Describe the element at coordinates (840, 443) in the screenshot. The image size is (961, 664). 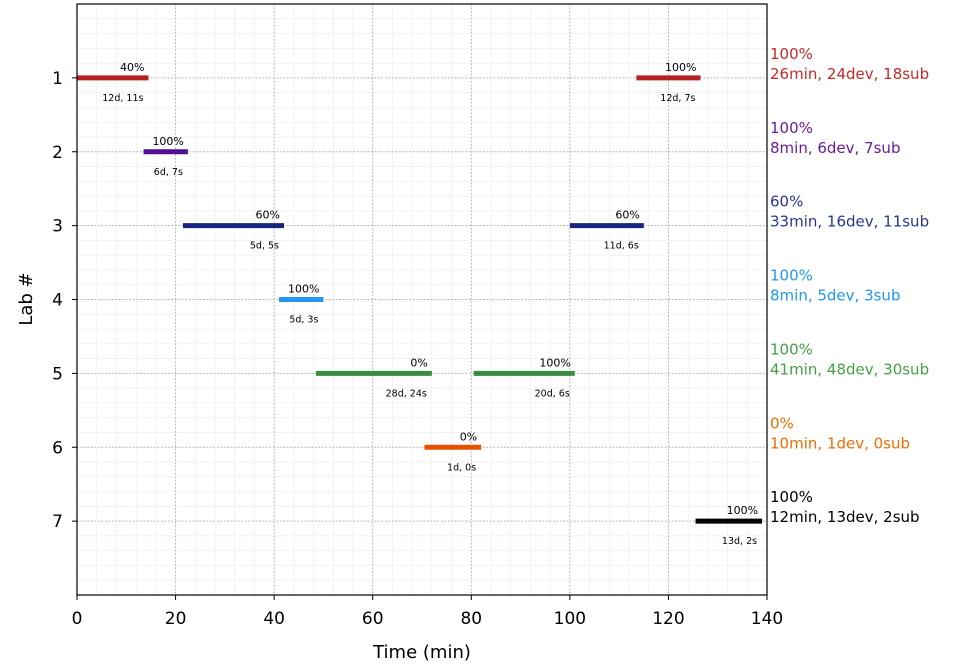
I see `summary-detail: 10min, 1dev, 0sub` at that location.